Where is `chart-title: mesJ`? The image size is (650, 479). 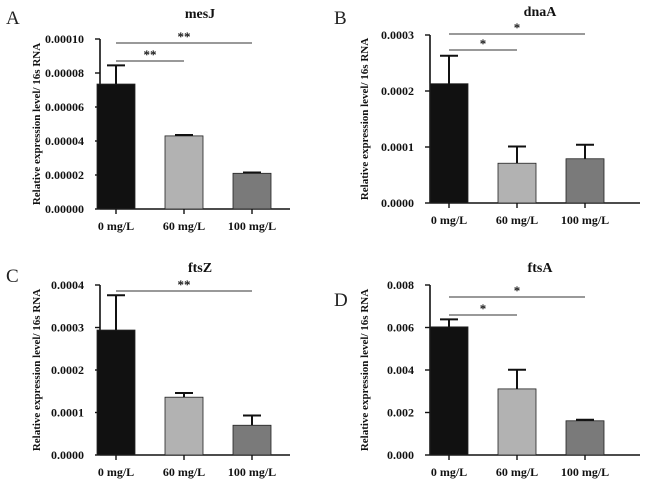 chart-title: mesJ is located at coordinates (200, 14).